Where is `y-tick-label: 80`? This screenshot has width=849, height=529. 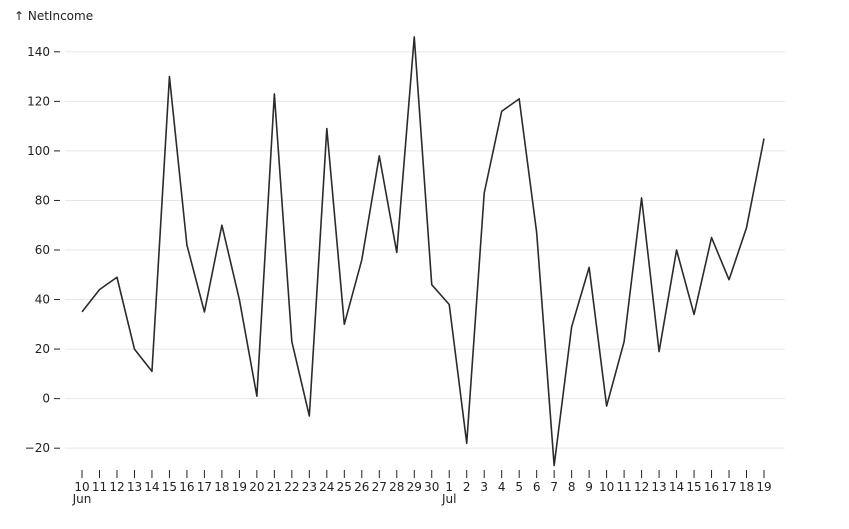
y-tick-label: 80 is located at coordinates (42, 200).